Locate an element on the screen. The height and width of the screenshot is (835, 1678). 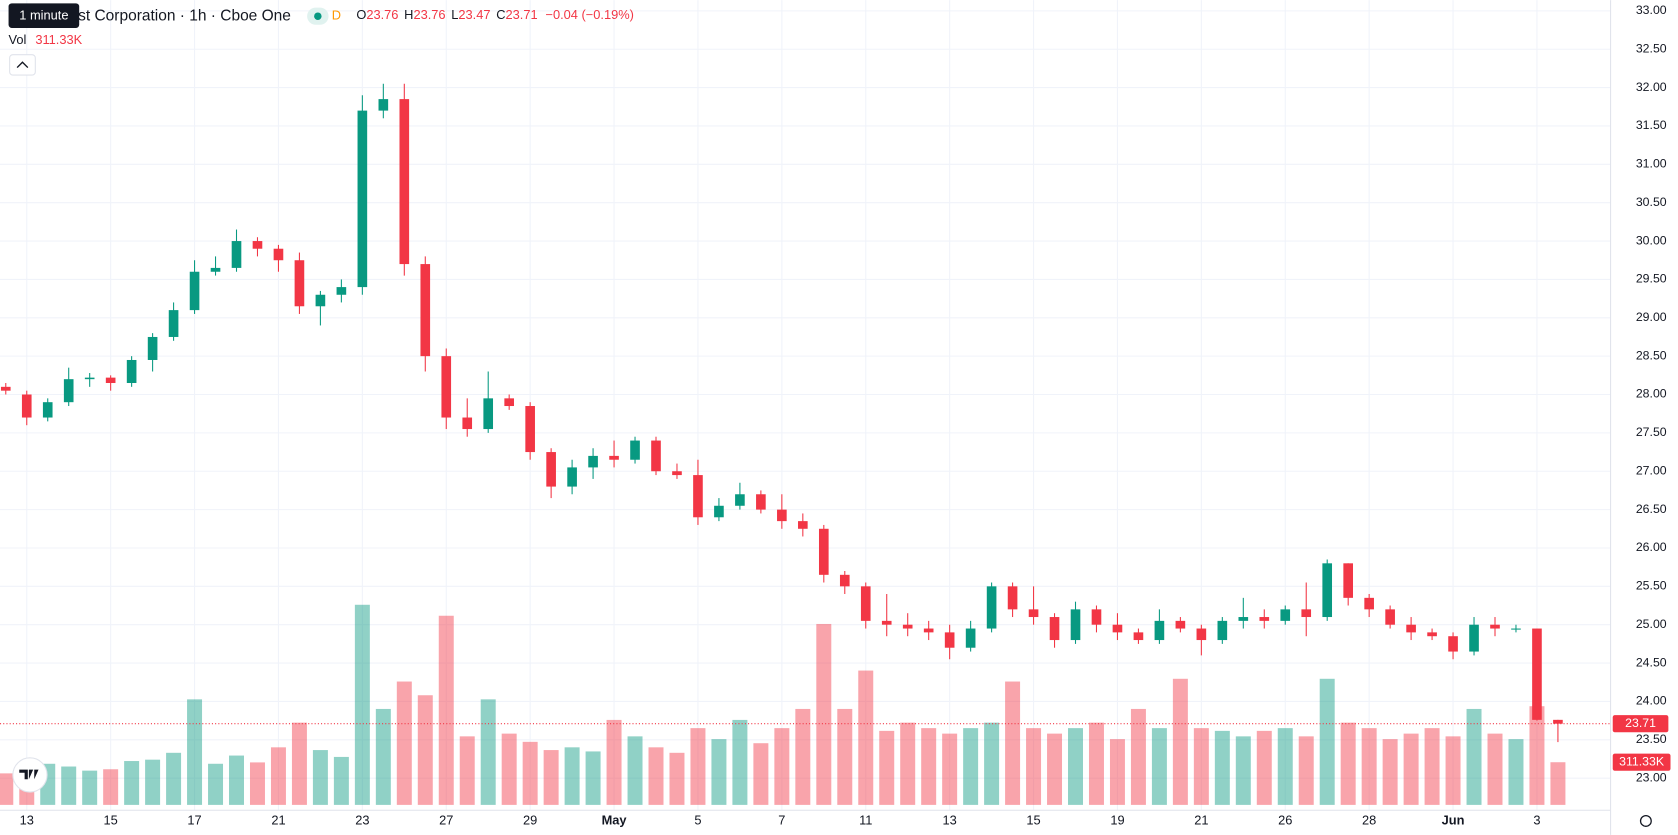
collapse-icon is located at coordinates (22, 65).